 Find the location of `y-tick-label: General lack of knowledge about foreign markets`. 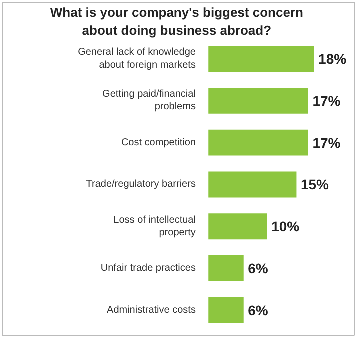

y-tick-label: General lack of knowledge about foreign markets is located at coordinates (137, 59).